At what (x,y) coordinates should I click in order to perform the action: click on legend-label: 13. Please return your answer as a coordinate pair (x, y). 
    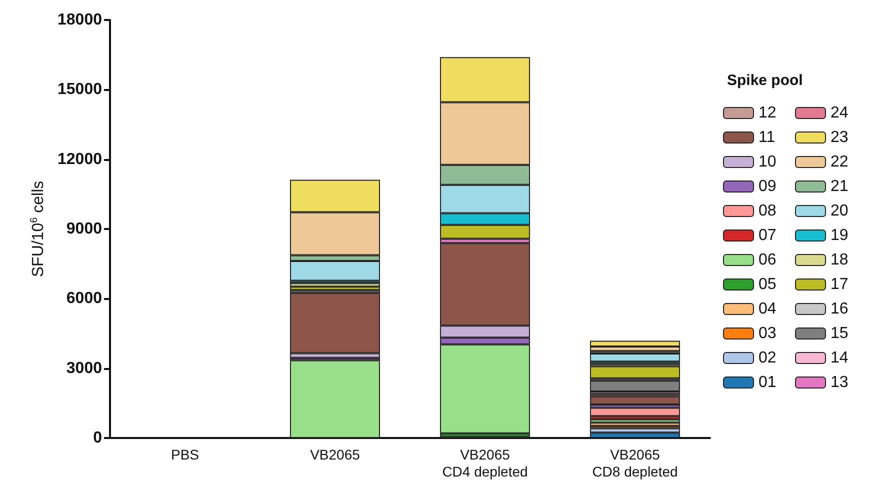
    Looking at the image, I should click on (839, 382).